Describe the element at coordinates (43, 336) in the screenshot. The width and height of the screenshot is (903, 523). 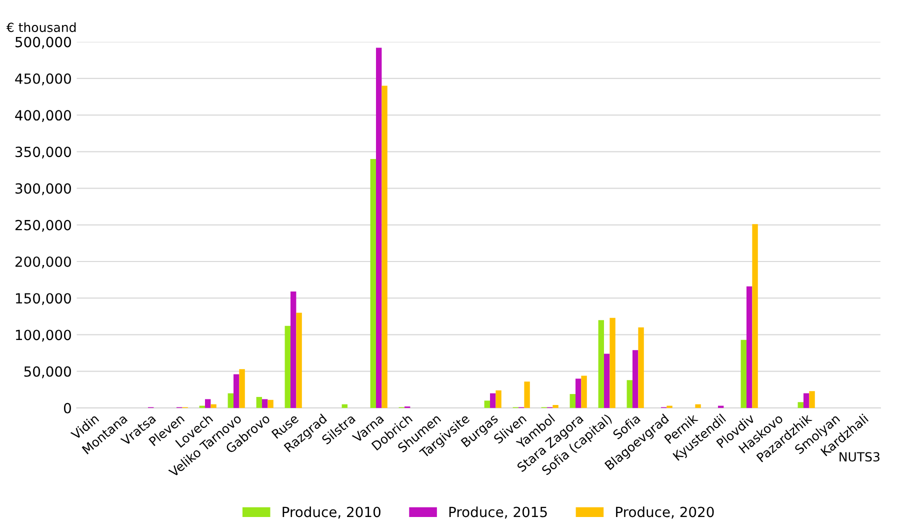
I see `y-tick-label: 100,000` at that location.